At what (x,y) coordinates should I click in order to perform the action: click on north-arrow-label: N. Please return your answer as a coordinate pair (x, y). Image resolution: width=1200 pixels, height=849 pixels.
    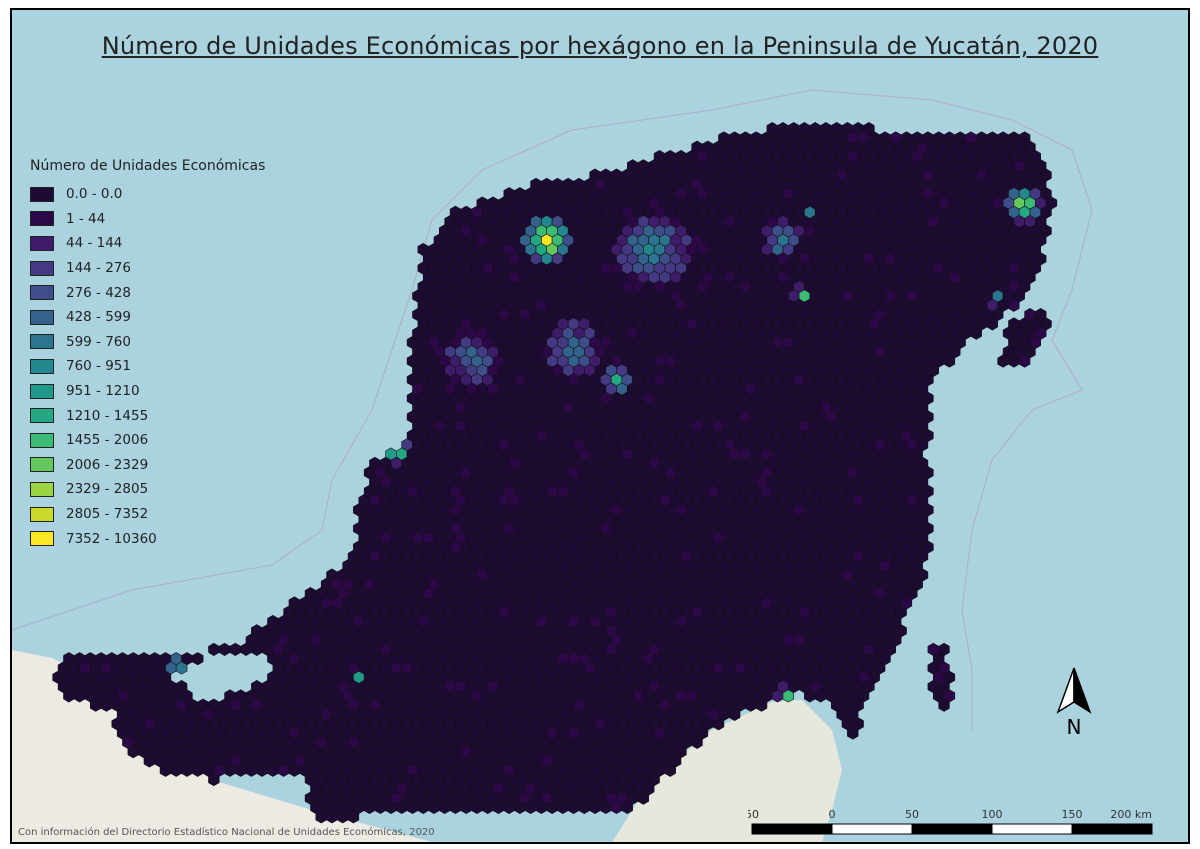
    Looking at the image, I should click on (1074, 727).